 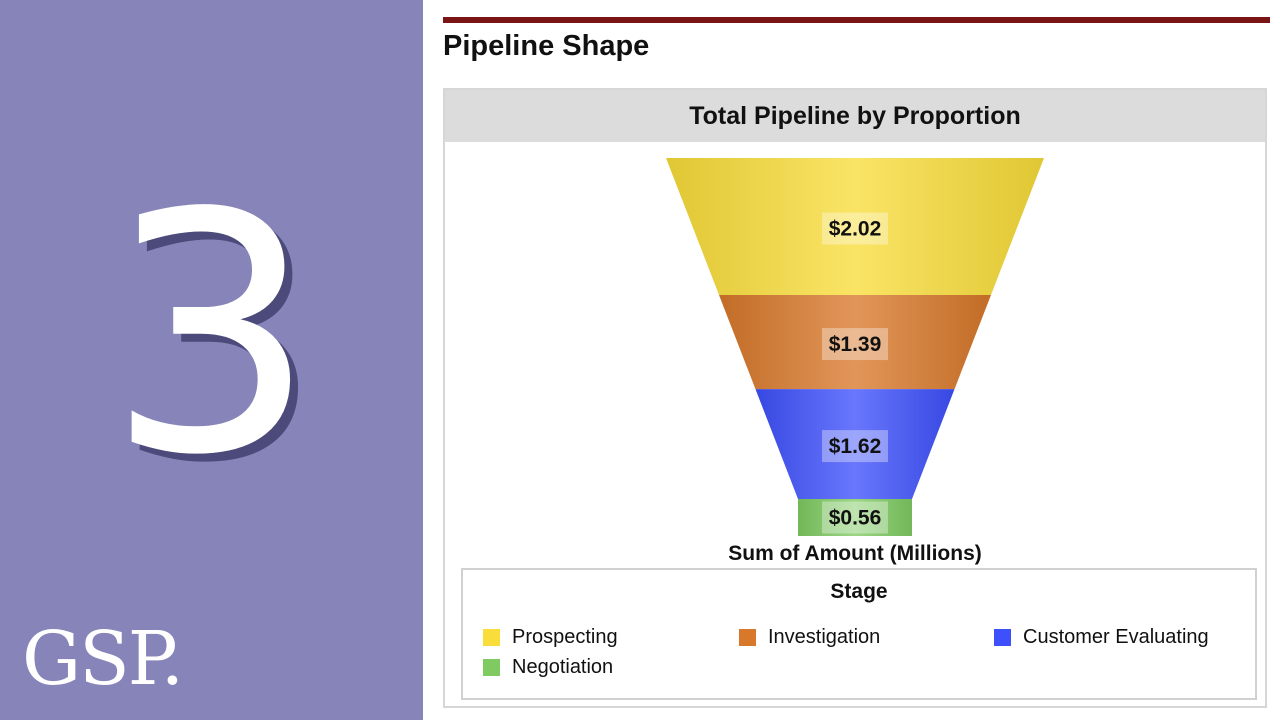 What do you see at coordinates (824, 637) in the screenshot?
I see `legend-label: Investigation` at bounding box center [824, 637].